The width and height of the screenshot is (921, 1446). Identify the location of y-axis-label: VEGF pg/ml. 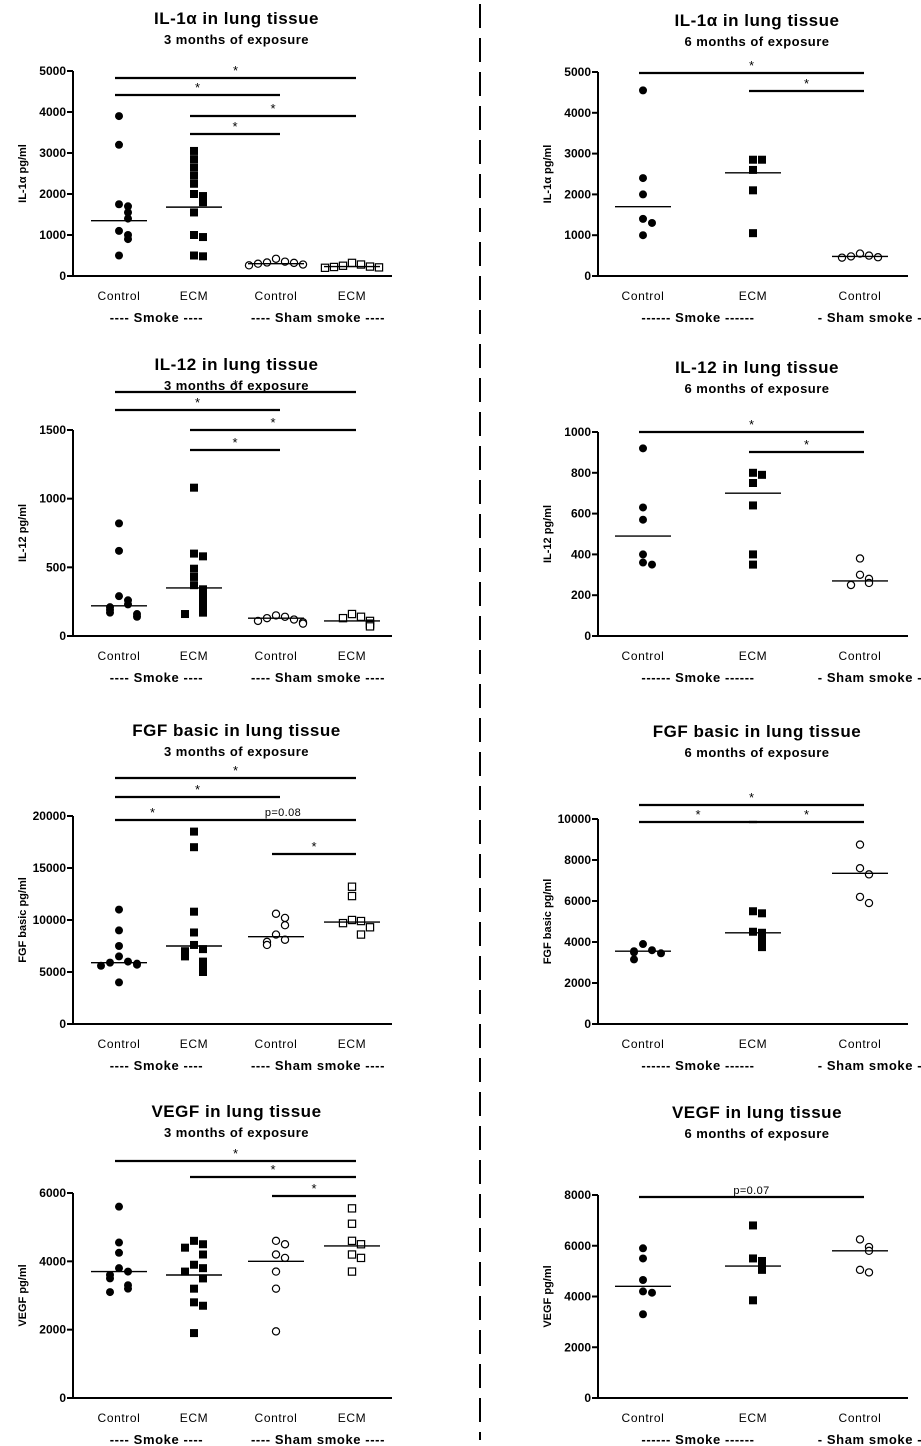
(548, 1296).